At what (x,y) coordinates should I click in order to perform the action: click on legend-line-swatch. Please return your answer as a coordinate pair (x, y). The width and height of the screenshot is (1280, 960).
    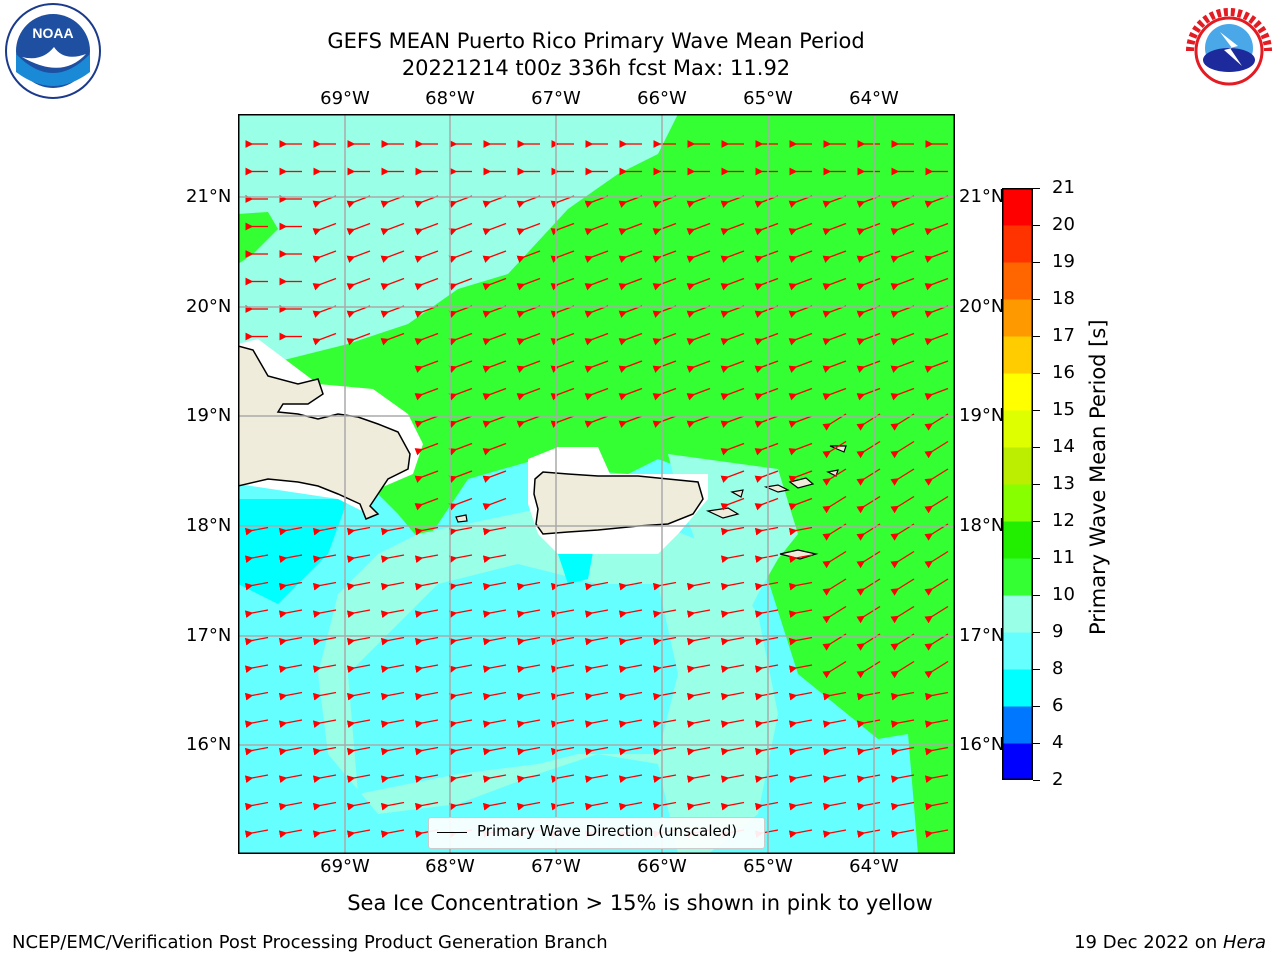
    Looking at the image, I should click on (452, 832).